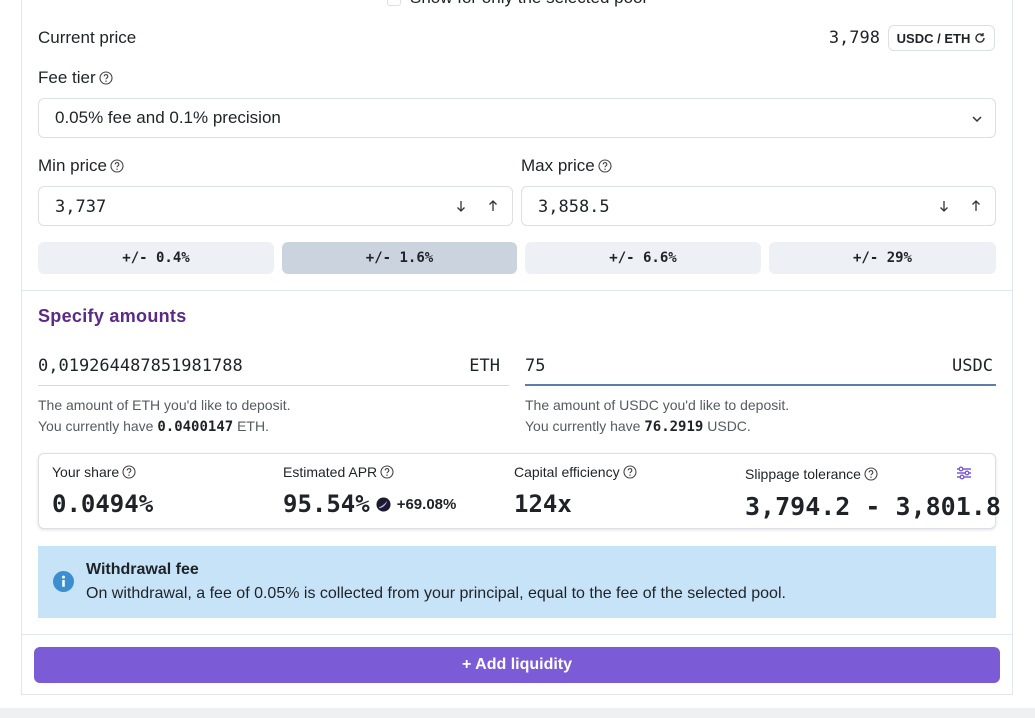  Describe the element at coordinates (399, 258) in the screenshot. I see `range-button: +/- 1.6%` at that location.